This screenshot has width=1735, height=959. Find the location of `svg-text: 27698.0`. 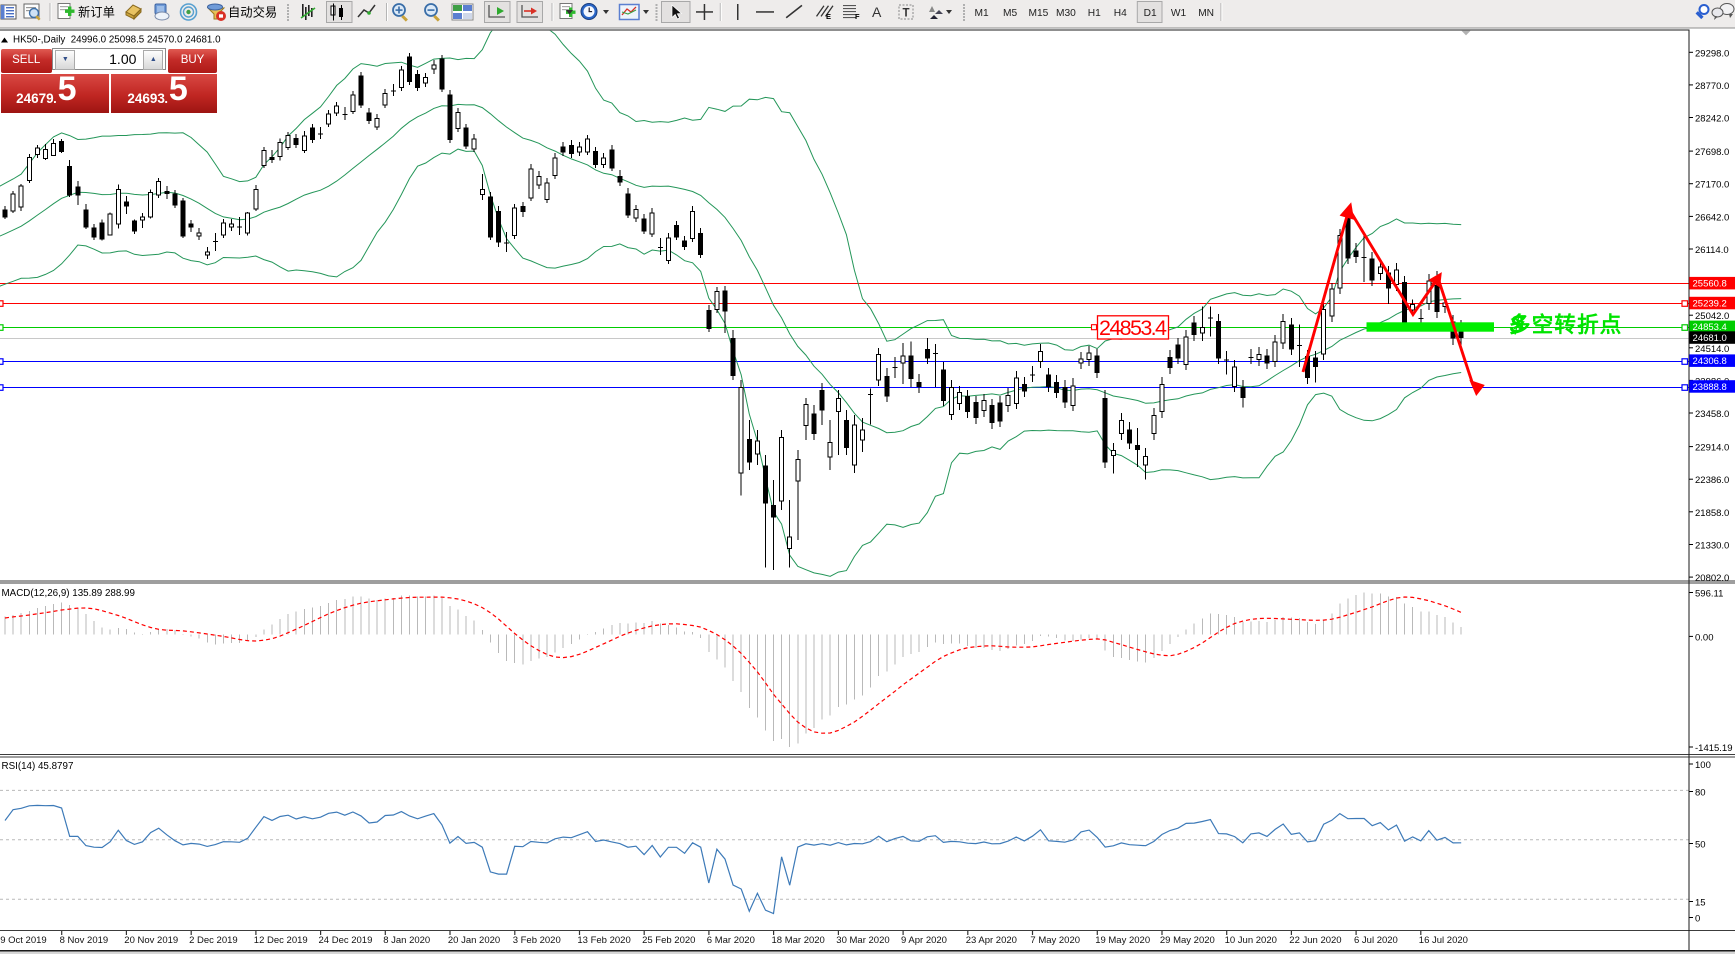

svg-text: 27698.0 is located at coordinates (1712, 152).